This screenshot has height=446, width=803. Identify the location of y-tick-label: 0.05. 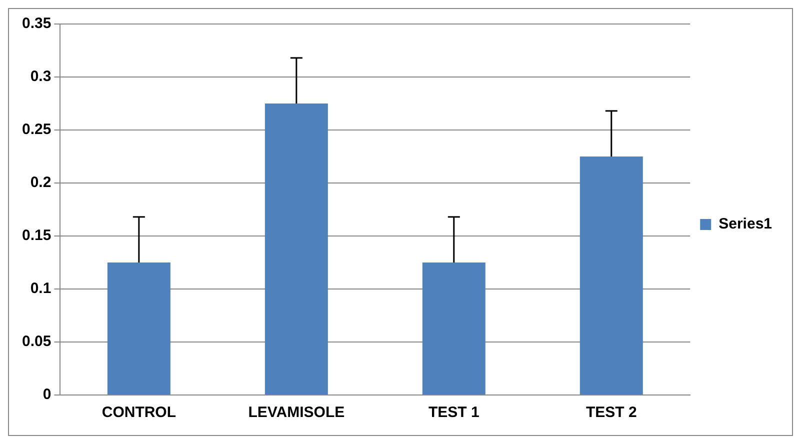
(37, 341).